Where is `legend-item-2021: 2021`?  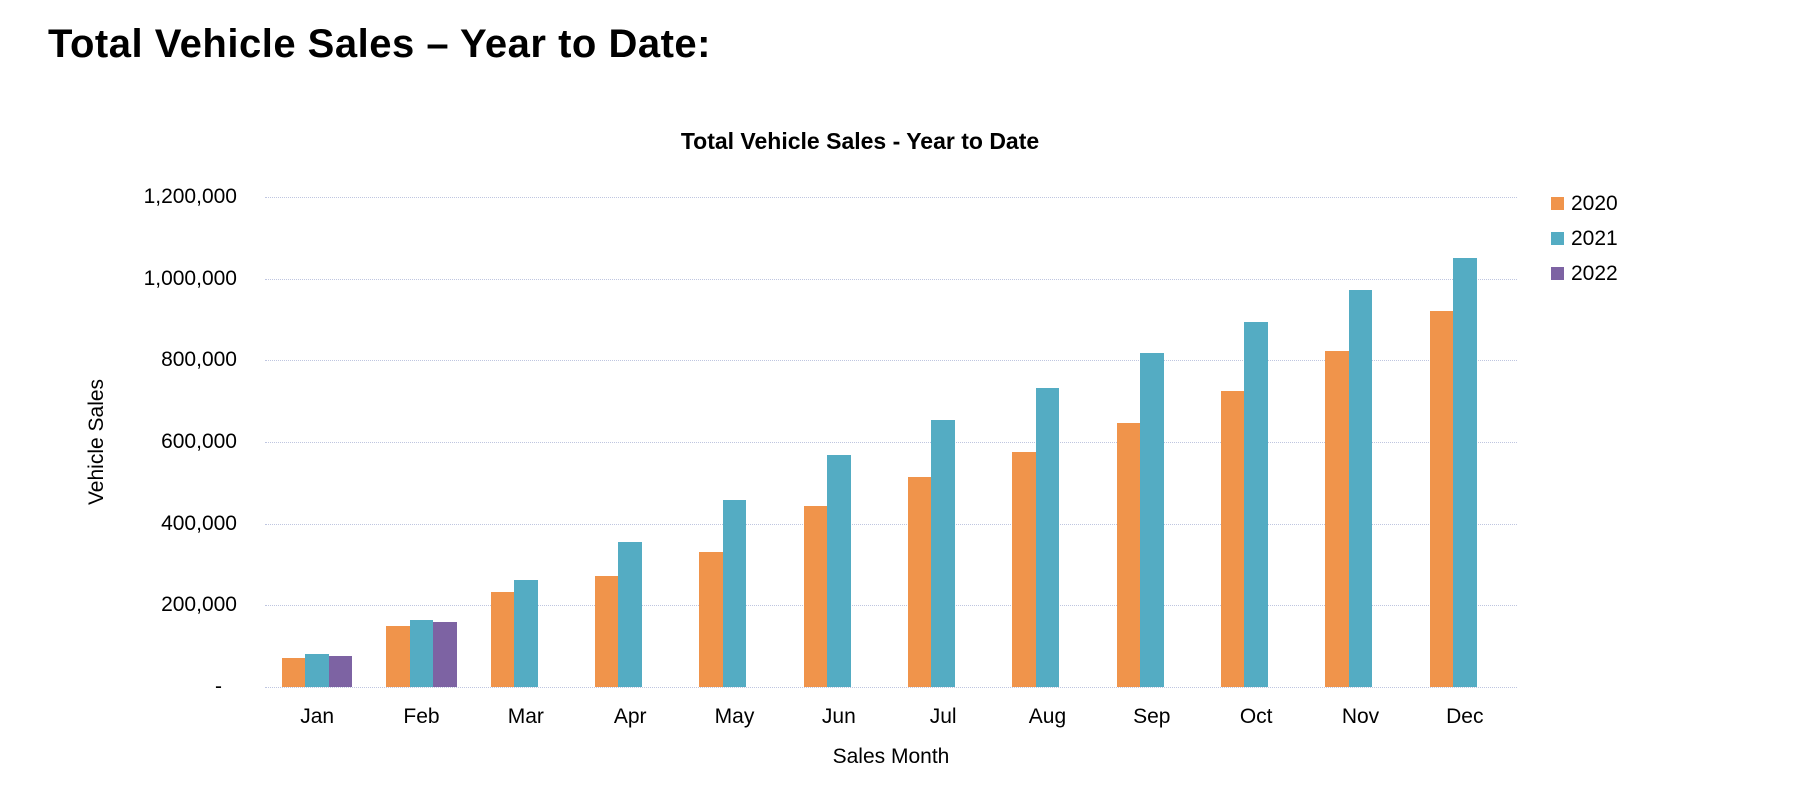
legend-item-2021: 2021 is located at coordinates (1584, 238).